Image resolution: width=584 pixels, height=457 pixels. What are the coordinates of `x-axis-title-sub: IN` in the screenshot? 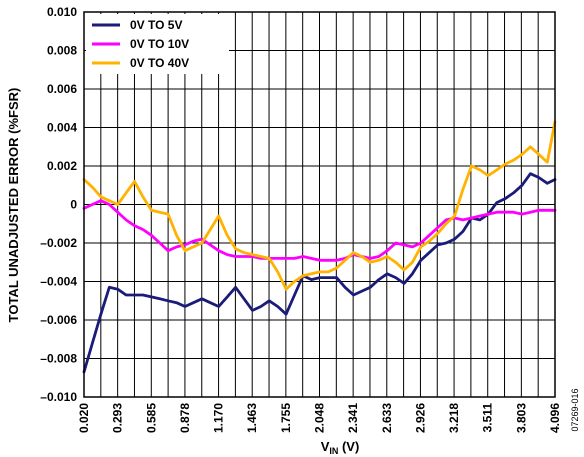 It's located at (333, 451).